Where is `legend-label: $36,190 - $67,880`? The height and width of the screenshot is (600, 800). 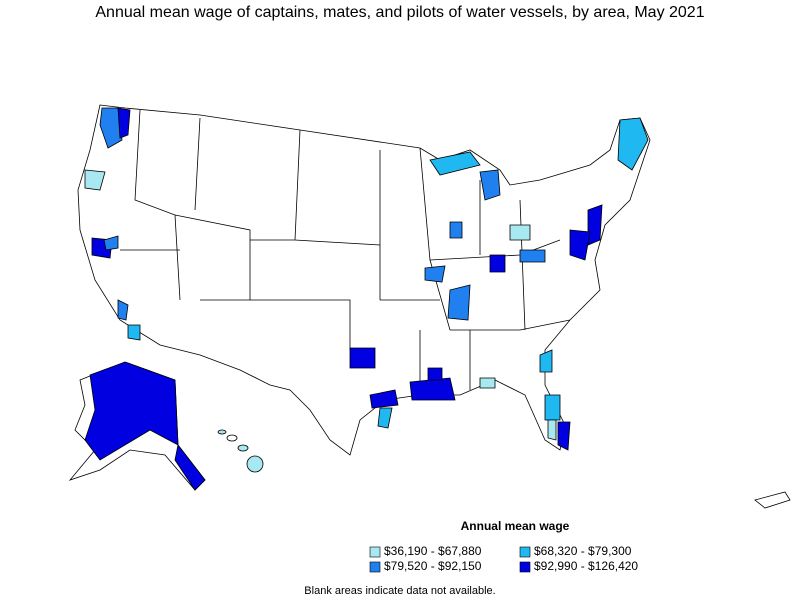 legend-label: $36,190 - $67,880 is located at coordinates (433, 551).